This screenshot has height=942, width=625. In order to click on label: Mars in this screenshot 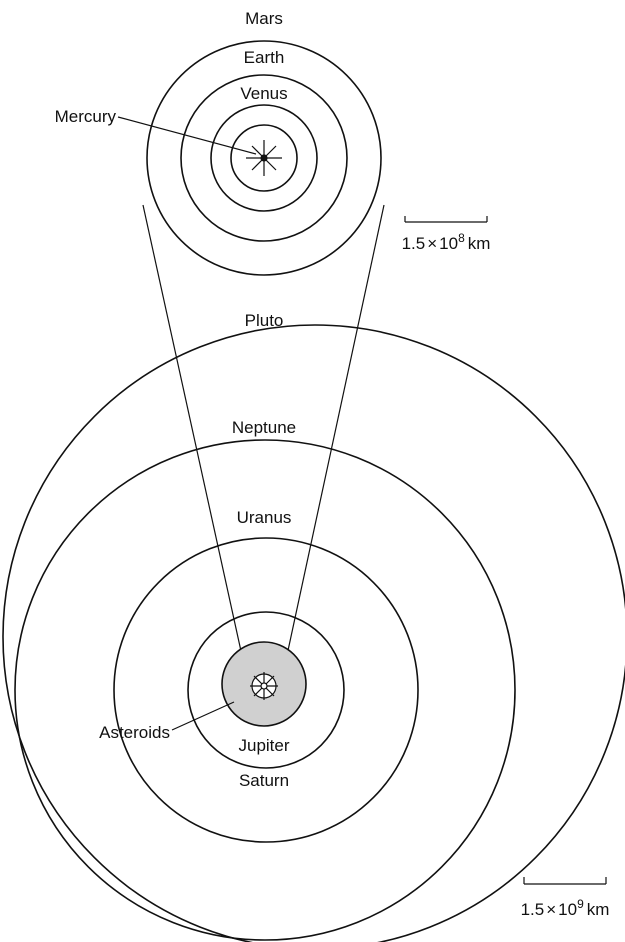, I will do `click(264, 18)`.